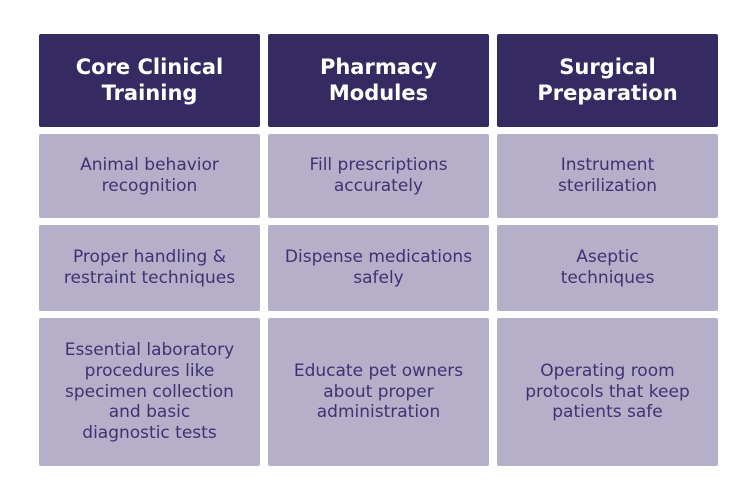 The height and width of the screenshot is (500, 756). What do you see at coordinates (149, 268) in the screenshot?
I see `cell-proper-handling-restraint: Proper handling & restraint techniques` at bounding box center [149, 268].